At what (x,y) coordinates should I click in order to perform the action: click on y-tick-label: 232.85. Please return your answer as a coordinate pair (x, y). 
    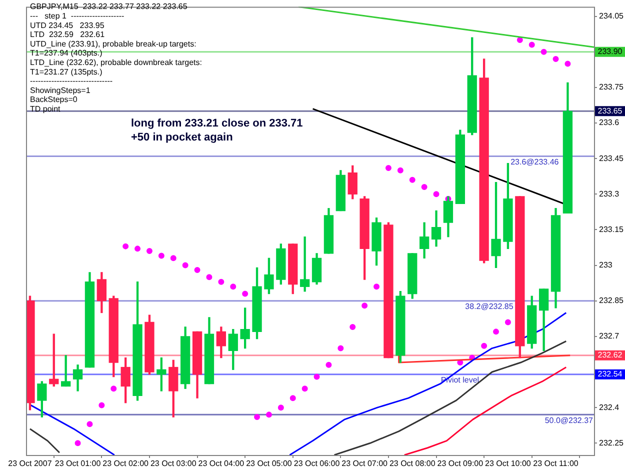
    Looking at the image, I should click on (611, 301).